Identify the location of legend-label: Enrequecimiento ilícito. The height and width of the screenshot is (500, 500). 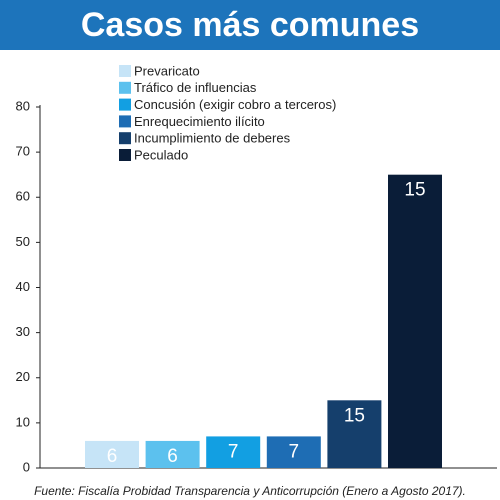
(199, 121).